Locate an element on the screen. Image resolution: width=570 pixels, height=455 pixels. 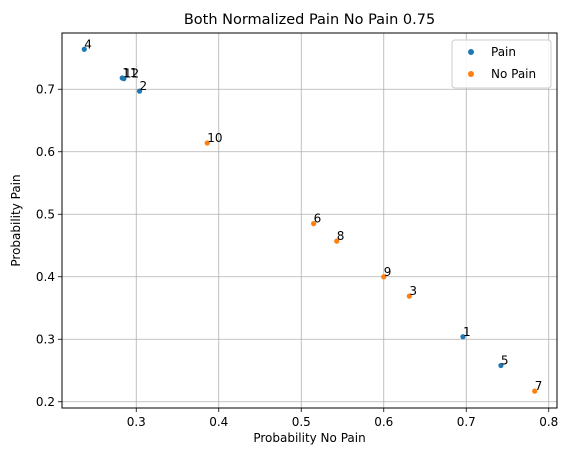
point-label: 5 is located at coordinates (505, 361).